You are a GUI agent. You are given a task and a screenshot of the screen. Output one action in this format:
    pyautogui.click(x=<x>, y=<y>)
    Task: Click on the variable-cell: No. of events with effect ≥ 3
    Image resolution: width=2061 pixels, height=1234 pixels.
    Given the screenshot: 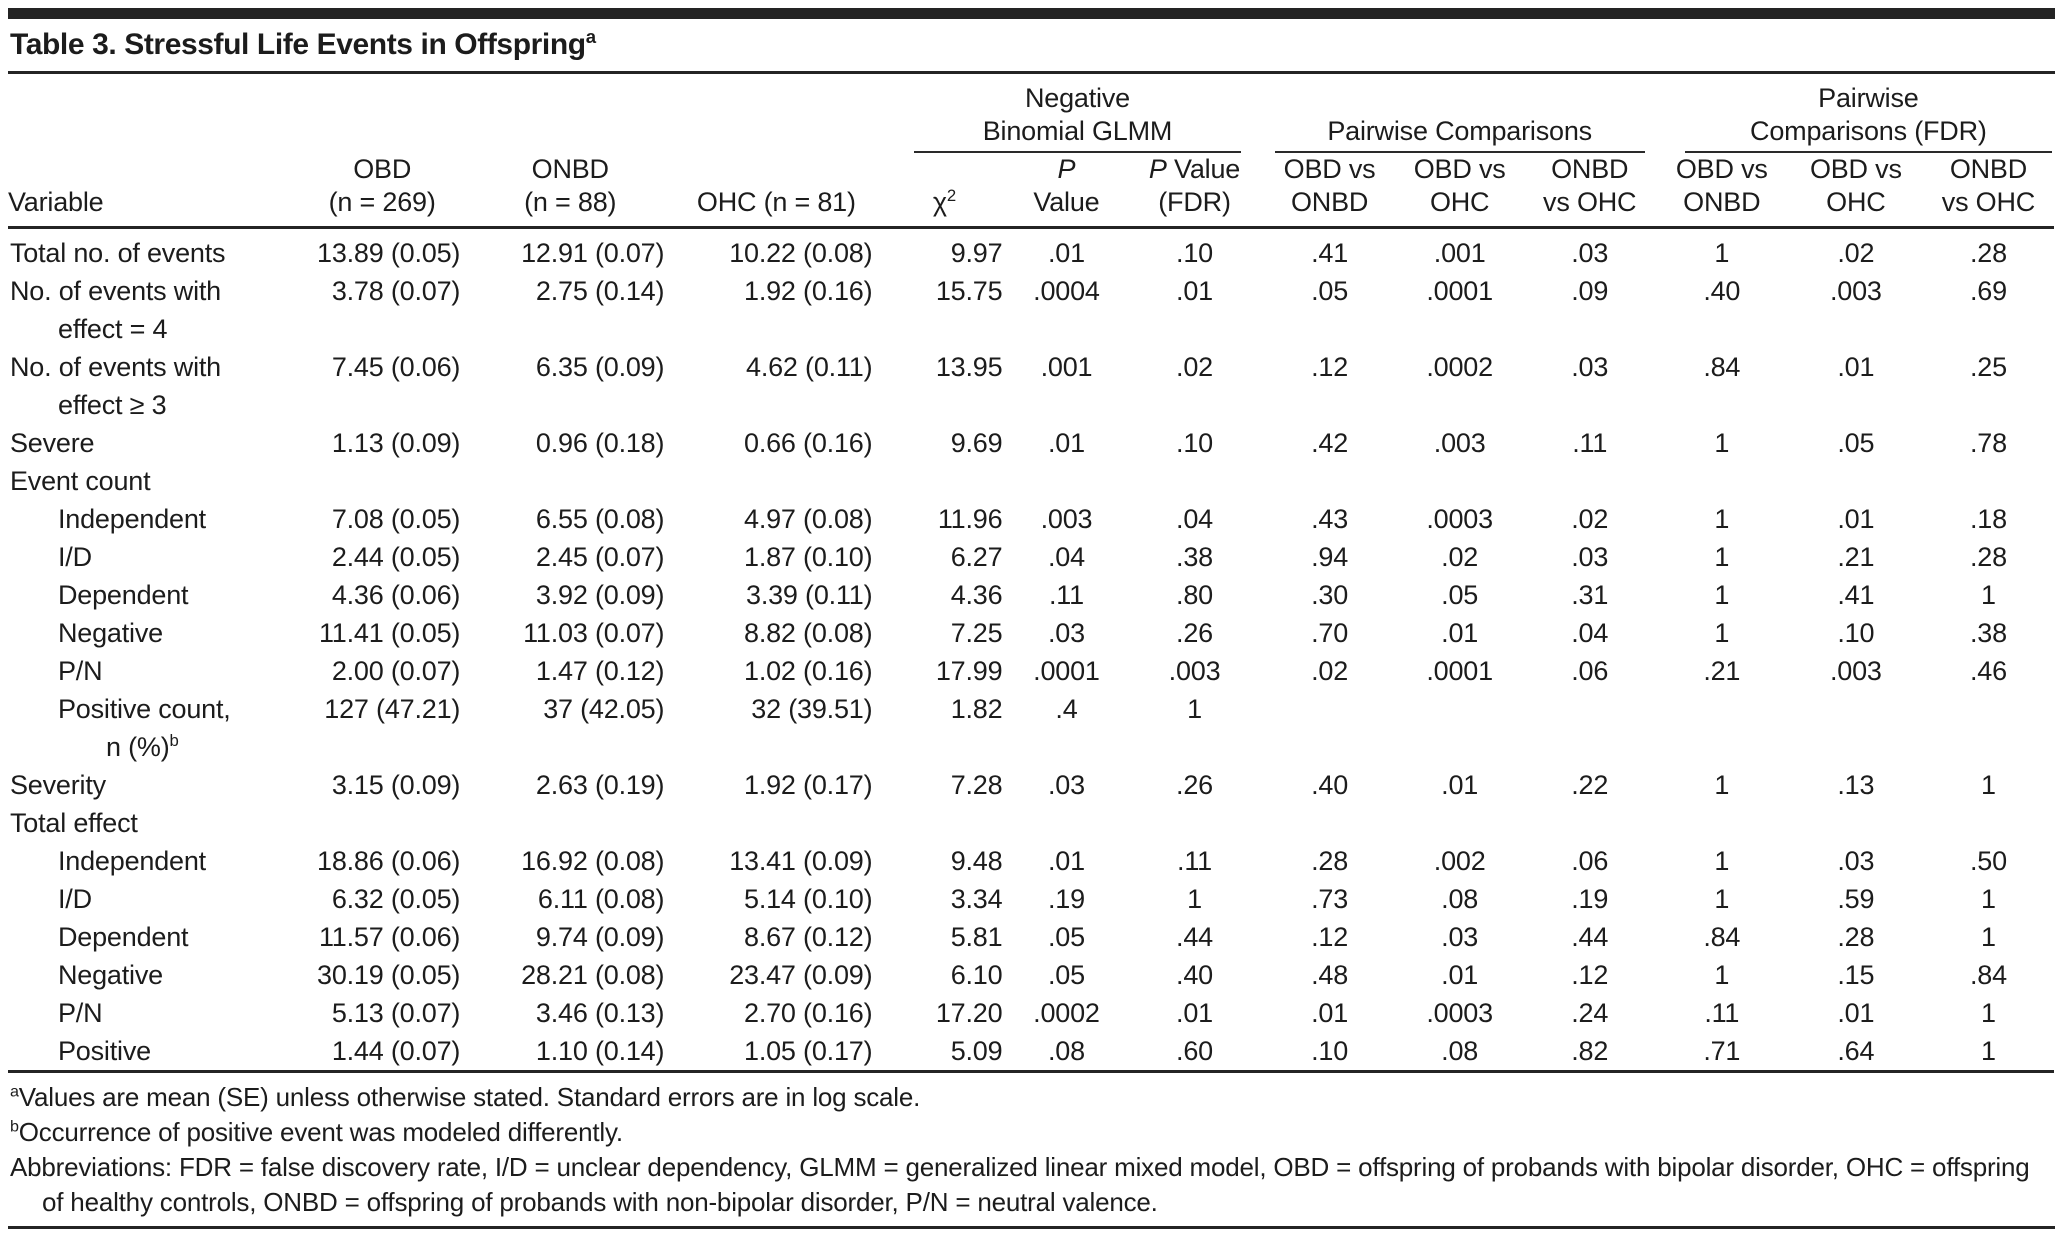 What is the action you would take?
    pyautogui.click(x=152, y=386)
    